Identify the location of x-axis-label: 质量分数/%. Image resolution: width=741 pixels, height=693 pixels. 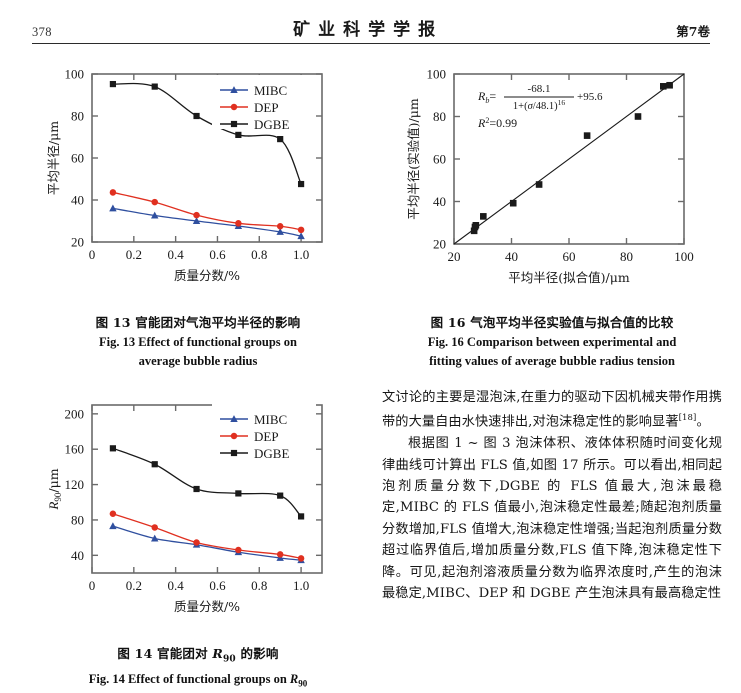
(207, 606).